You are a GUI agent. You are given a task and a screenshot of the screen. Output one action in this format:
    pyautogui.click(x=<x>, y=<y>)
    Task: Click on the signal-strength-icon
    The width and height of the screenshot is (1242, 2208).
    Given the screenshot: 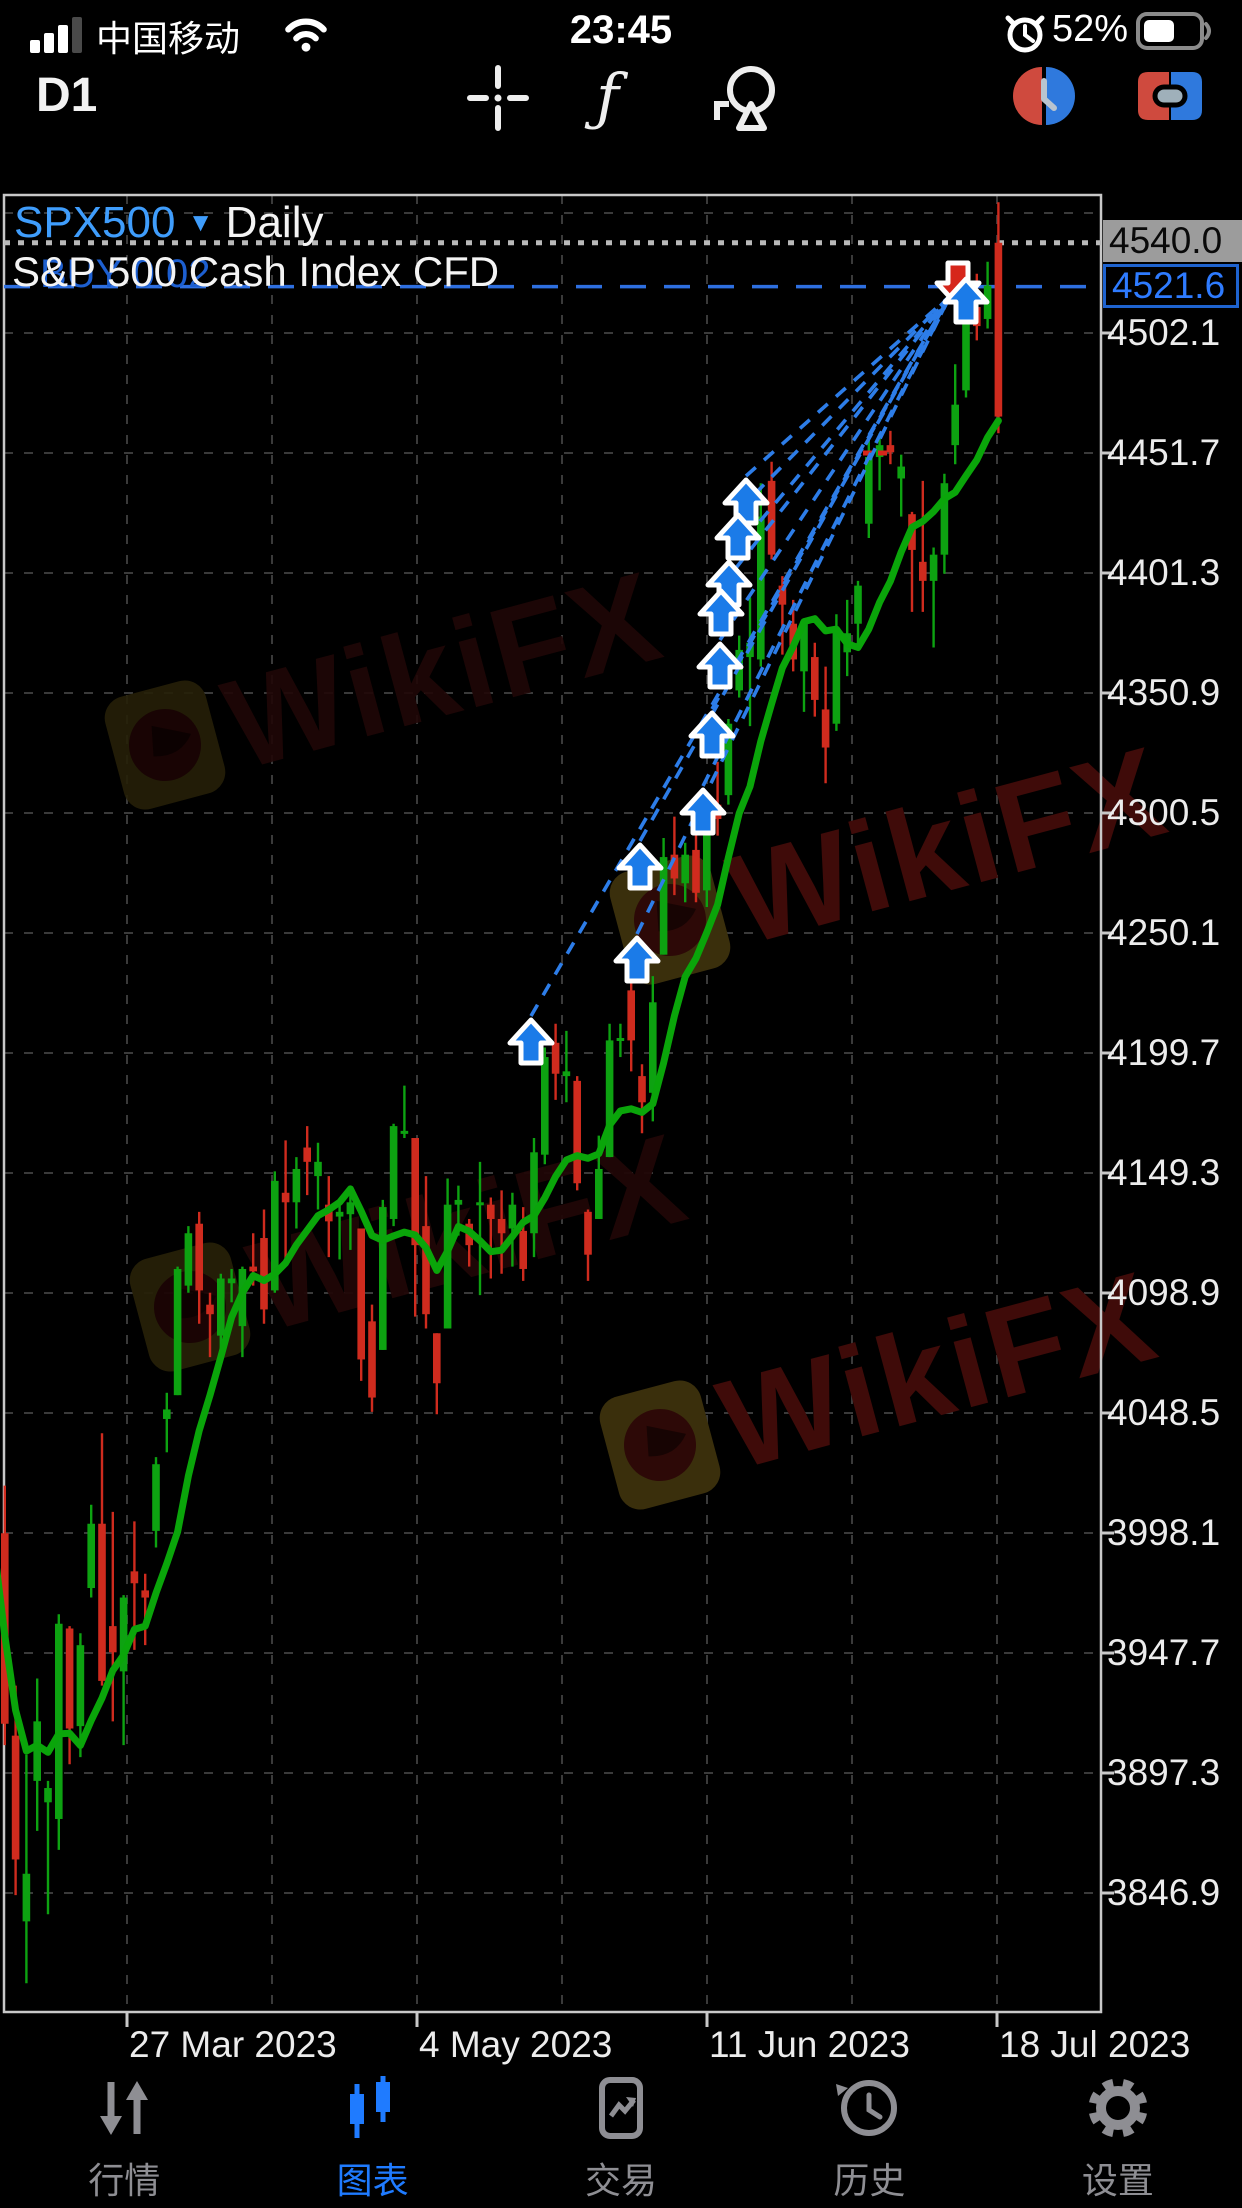 What is the action you would take?
    pyautogui.click(x=56, y=35)
    